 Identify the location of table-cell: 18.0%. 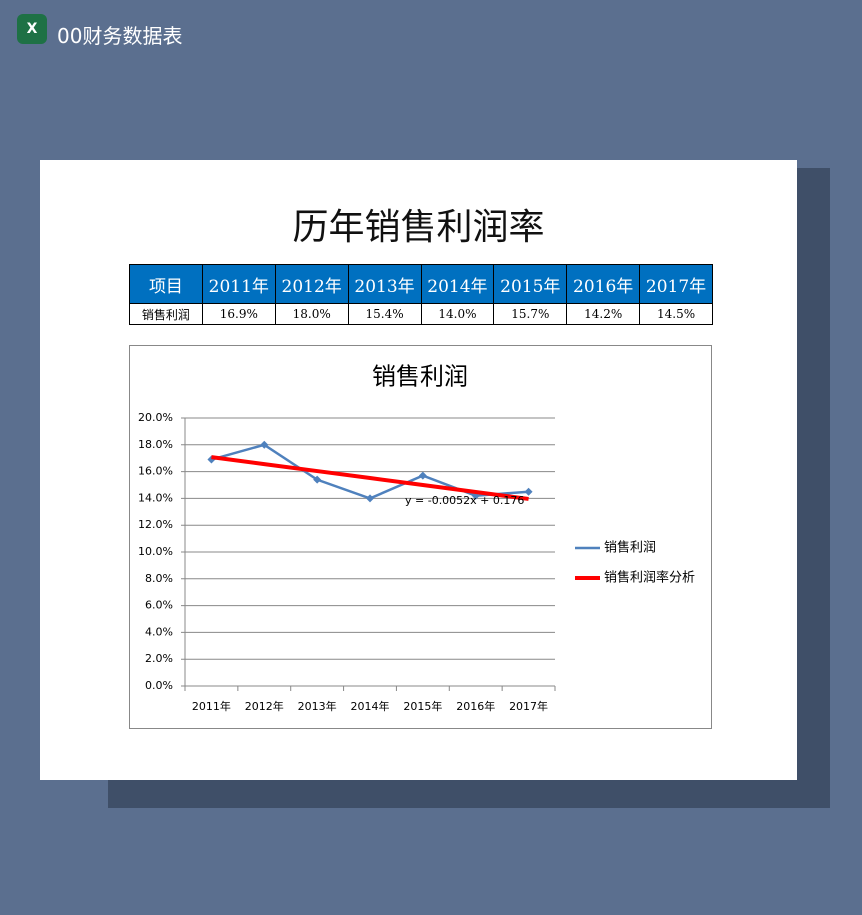
(311, 314).